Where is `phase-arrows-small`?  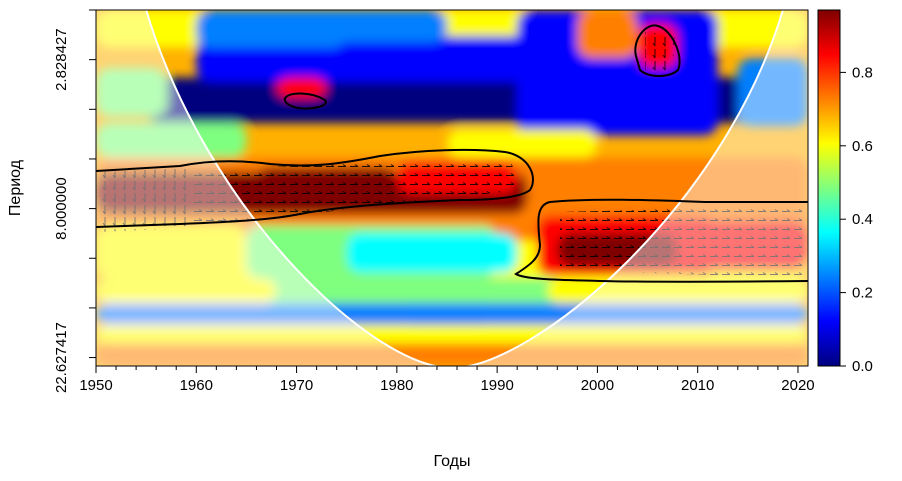 phase-arrows-small is located at coordinates (660, 52).